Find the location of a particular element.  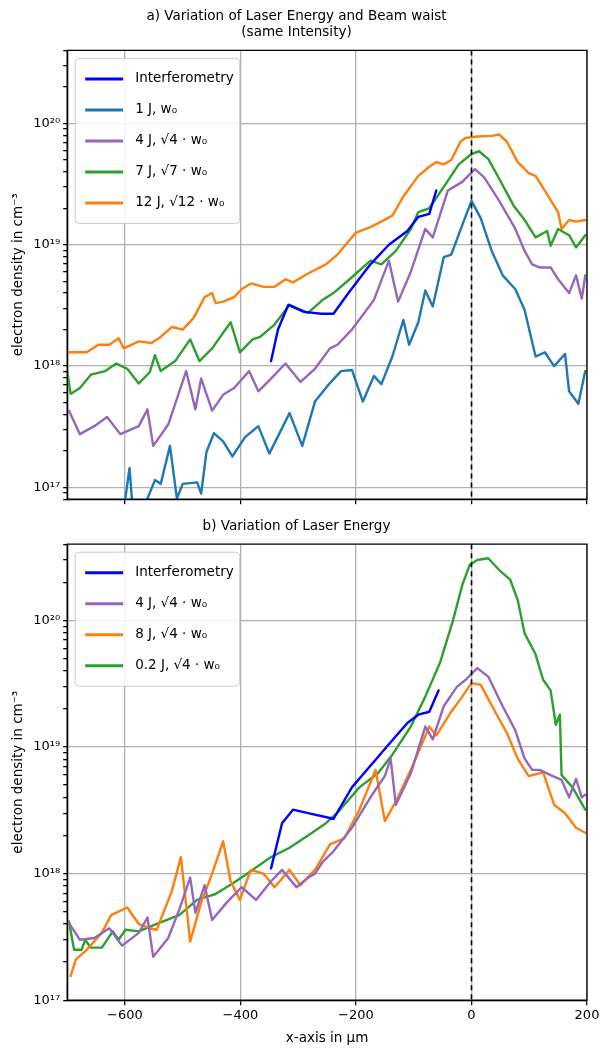

x-tick-label: −200 is located at coordinates (356, 1015).